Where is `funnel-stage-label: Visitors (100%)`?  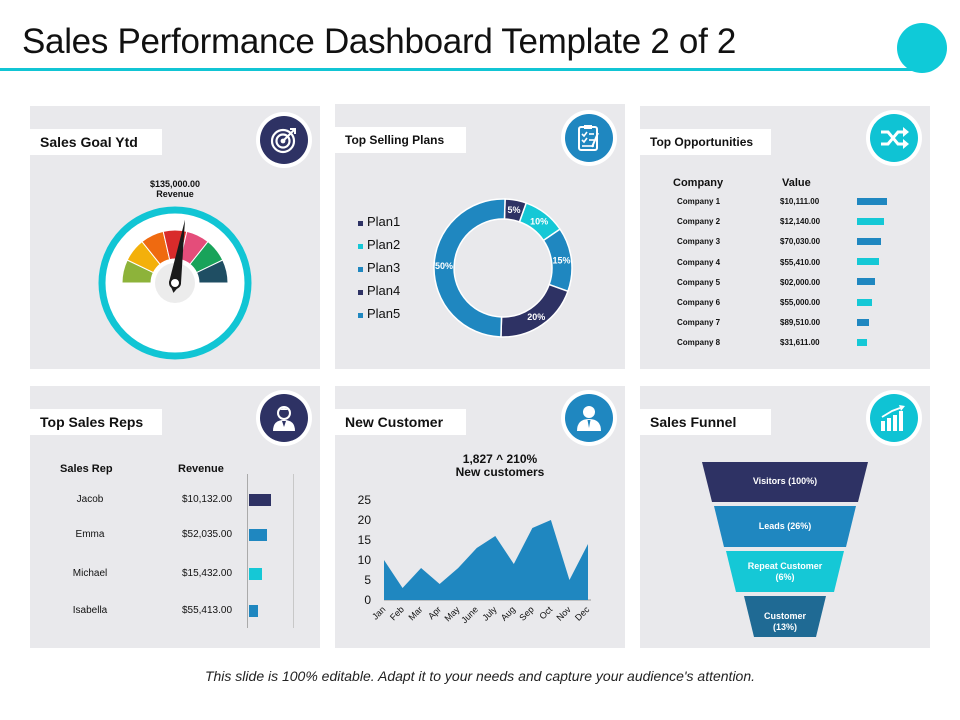 funnel-stage-label: Visitors (100%) is located at coordinates (785, 481).